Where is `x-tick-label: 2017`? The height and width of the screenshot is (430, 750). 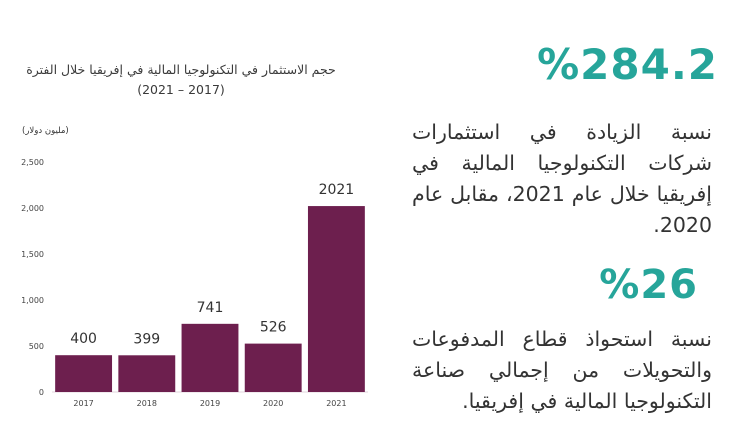
x-tick-label: 2017 is located at coordinates (83, 403).